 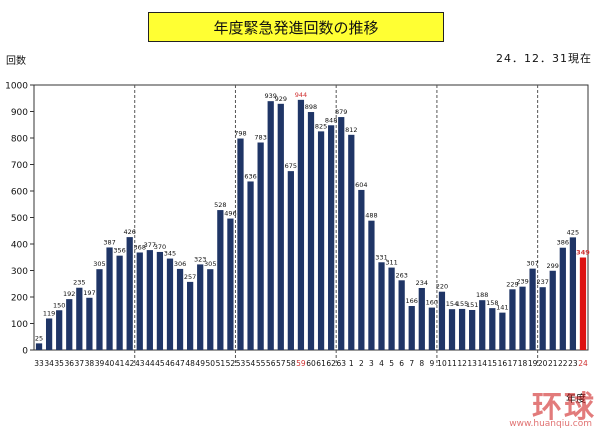 What do you see at coordinates (281, 99) in the screenshot?
I see `bar-value-label: 929` at bounding box center [281, 99].